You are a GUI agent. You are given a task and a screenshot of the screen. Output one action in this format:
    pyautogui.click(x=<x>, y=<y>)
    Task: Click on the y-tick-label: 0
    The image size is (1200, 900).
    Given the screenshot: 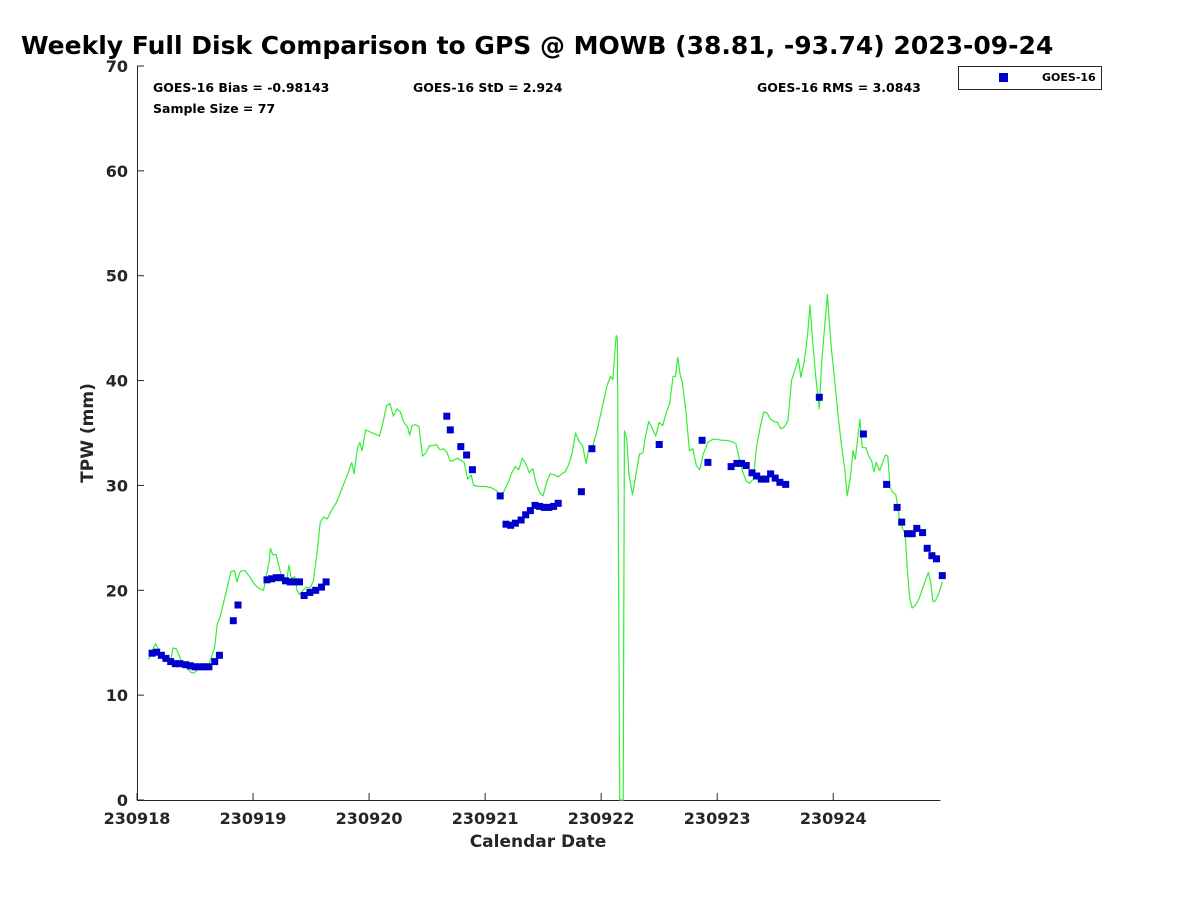 What is the action you would take?
    pyautogui.click(x=122, y=800)
    